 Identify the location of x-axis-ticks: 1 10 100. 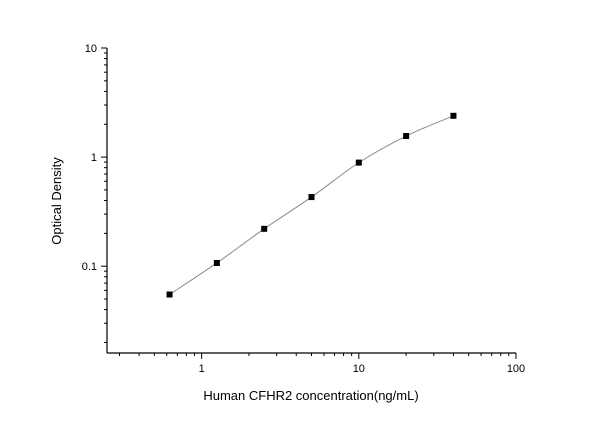
(321, 364).